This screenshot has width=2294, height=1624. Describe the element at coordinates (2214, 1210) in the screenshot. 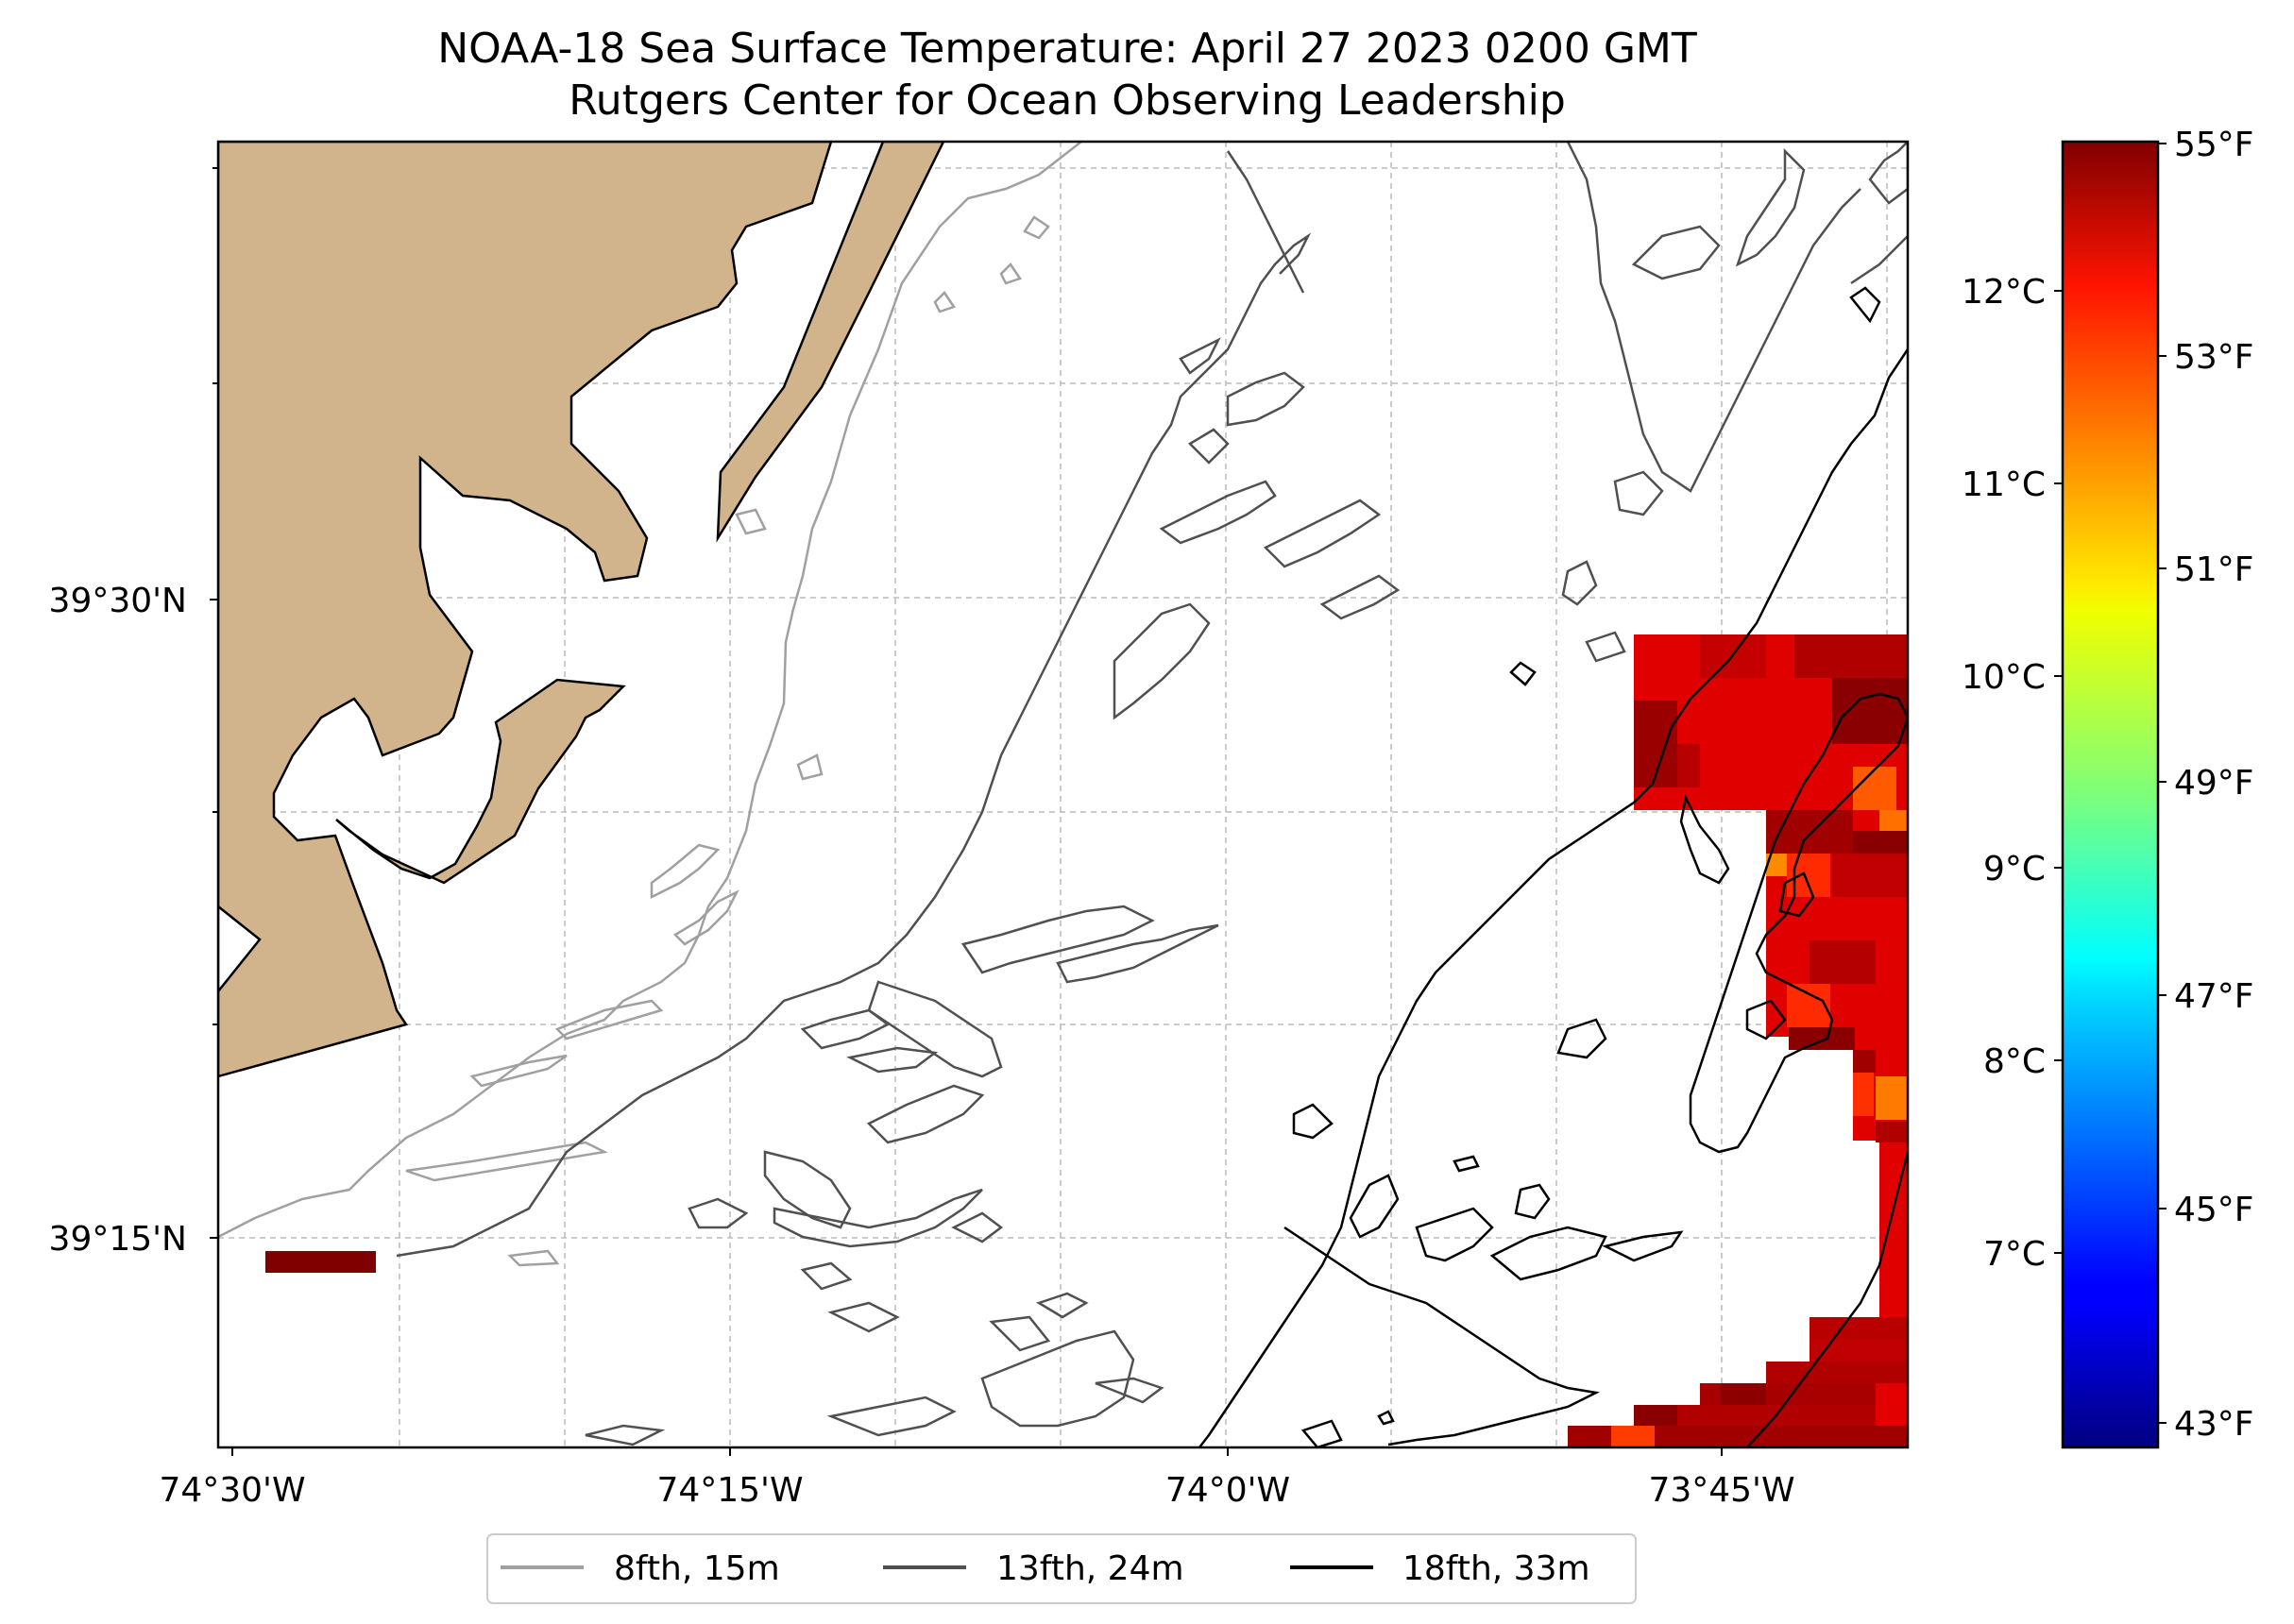

I see `cbar-f-45: 45°F` at that location.